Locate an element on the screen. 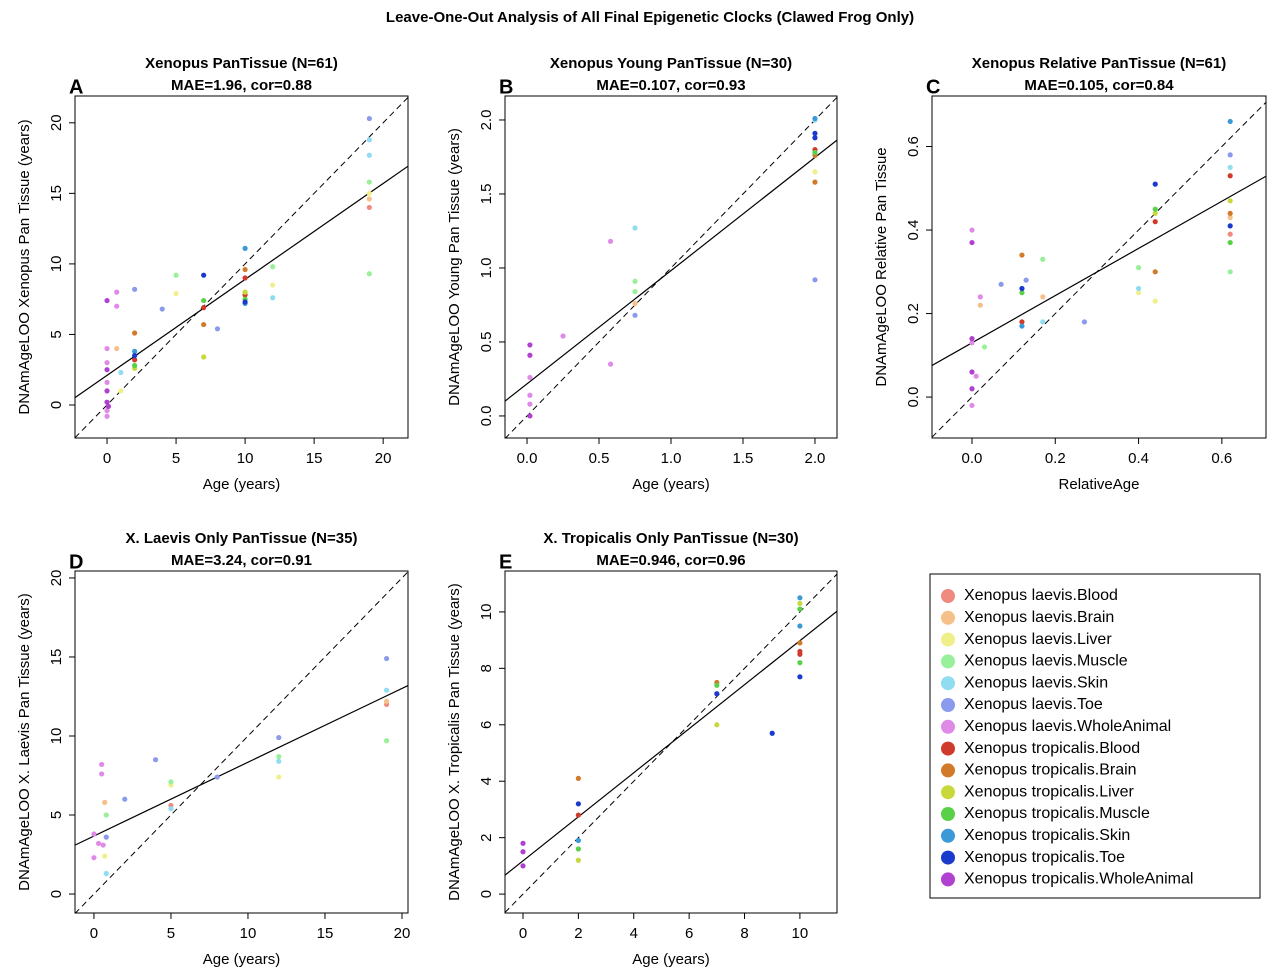 This screenshot has width=1276, height=978. x-tick-label: 5 is located at coordinates (176, 458).